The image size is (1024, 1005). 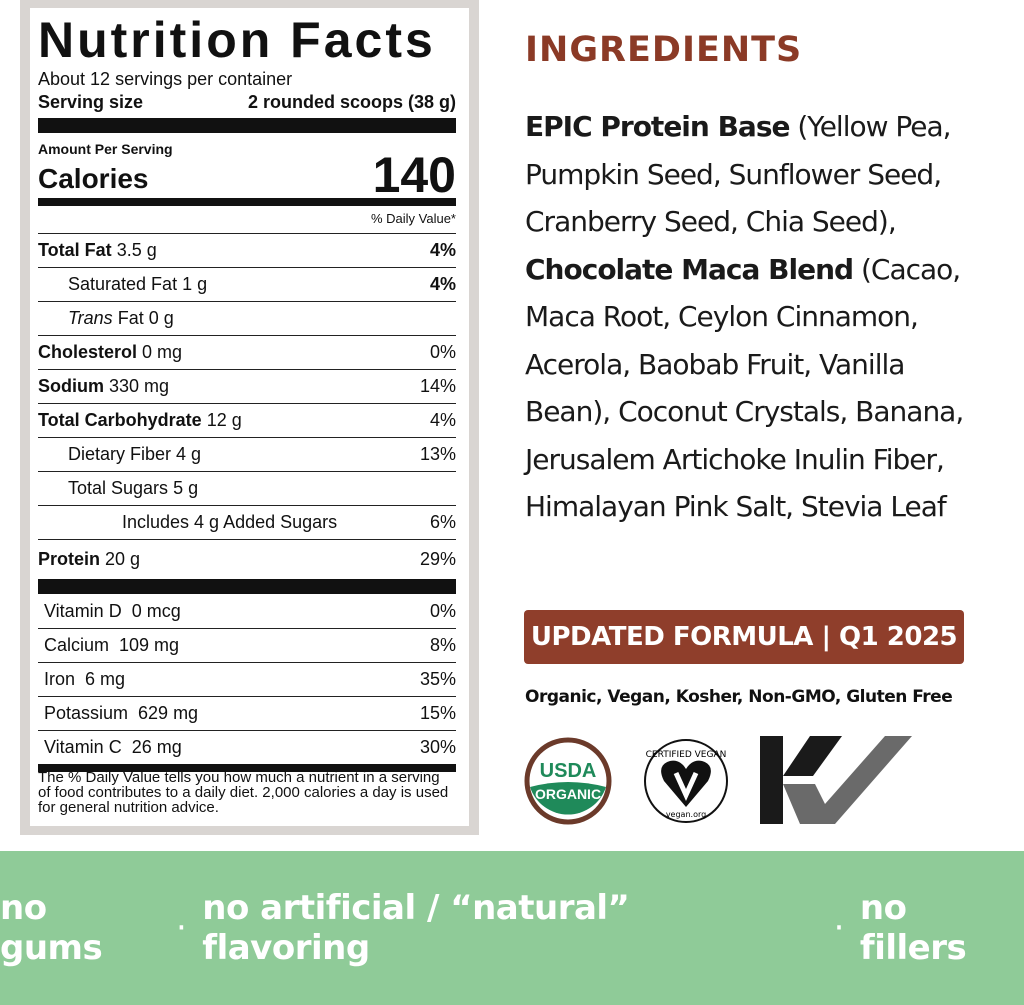 What do you see at coordinates (416, 928) in the screenshot?
I see `claim-no-flavoring: no artificial / “natural” flavoring` at bounding box center [416, 928].